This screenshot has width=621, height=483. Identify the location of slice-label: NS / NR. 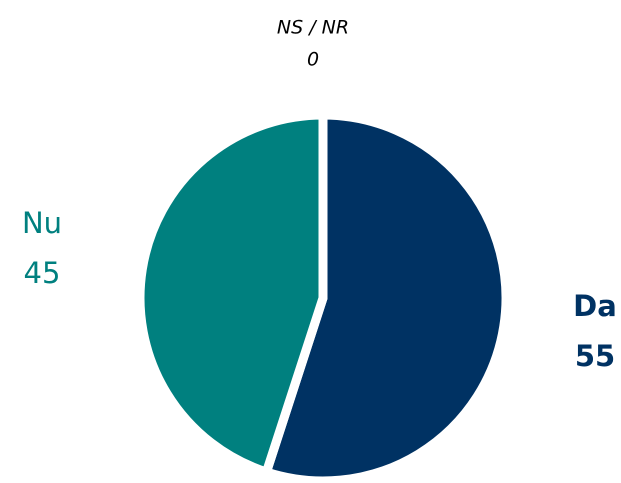
(313, 28).